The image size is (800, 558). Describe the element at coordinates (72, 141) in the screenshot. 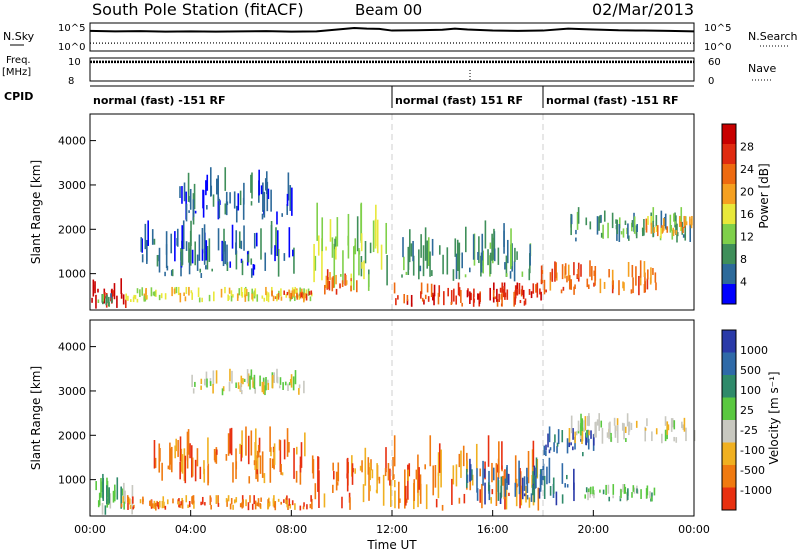

I see `y-tick-label: 4000` at that location.